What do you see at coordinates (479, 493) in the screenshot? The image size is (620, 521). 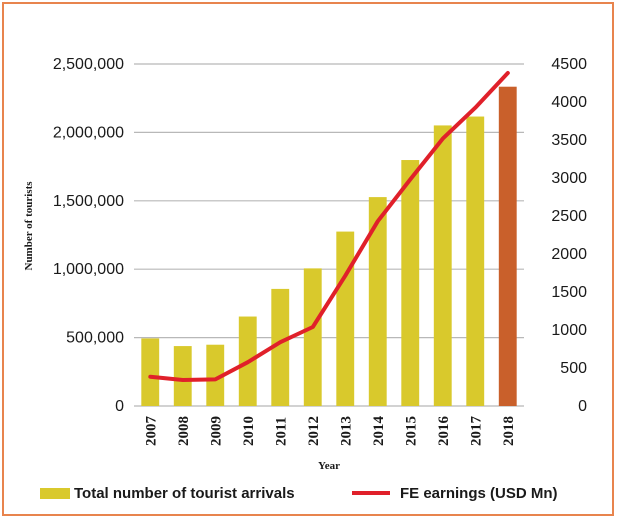 I see `legend-line-label: FE earnings (USD Mn)` at bounding box center [479, 493].